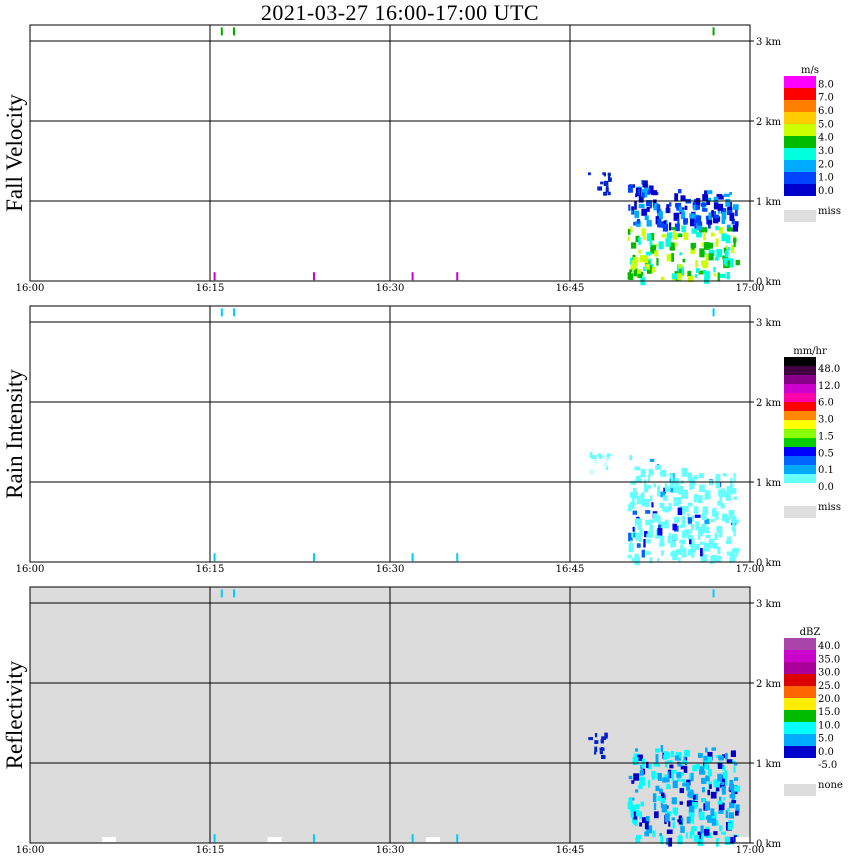 The height and width of the screenshot is (868, 850). I want to click on colorbar-label: 0.0, so click(826, 487).